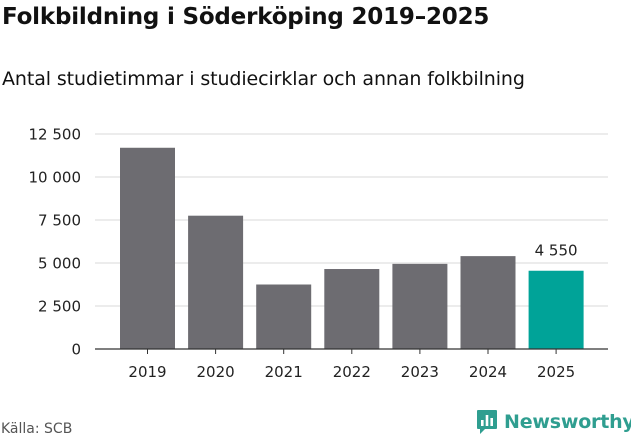 The height and width of the screenshot is (439, 631). I want to click on chart-title: Folkbildning i Söderköping 2019–2025, so click(246, 17).